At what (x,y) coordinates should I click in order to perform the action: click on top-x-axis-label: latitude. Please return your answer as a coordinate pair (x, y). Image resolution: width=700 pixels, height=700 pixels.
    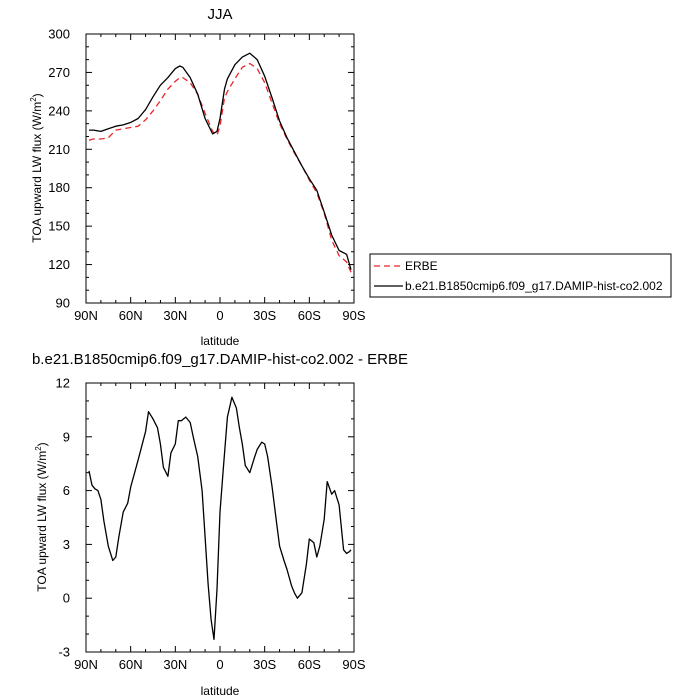
    Looking at the image, I should click on (220, 341).